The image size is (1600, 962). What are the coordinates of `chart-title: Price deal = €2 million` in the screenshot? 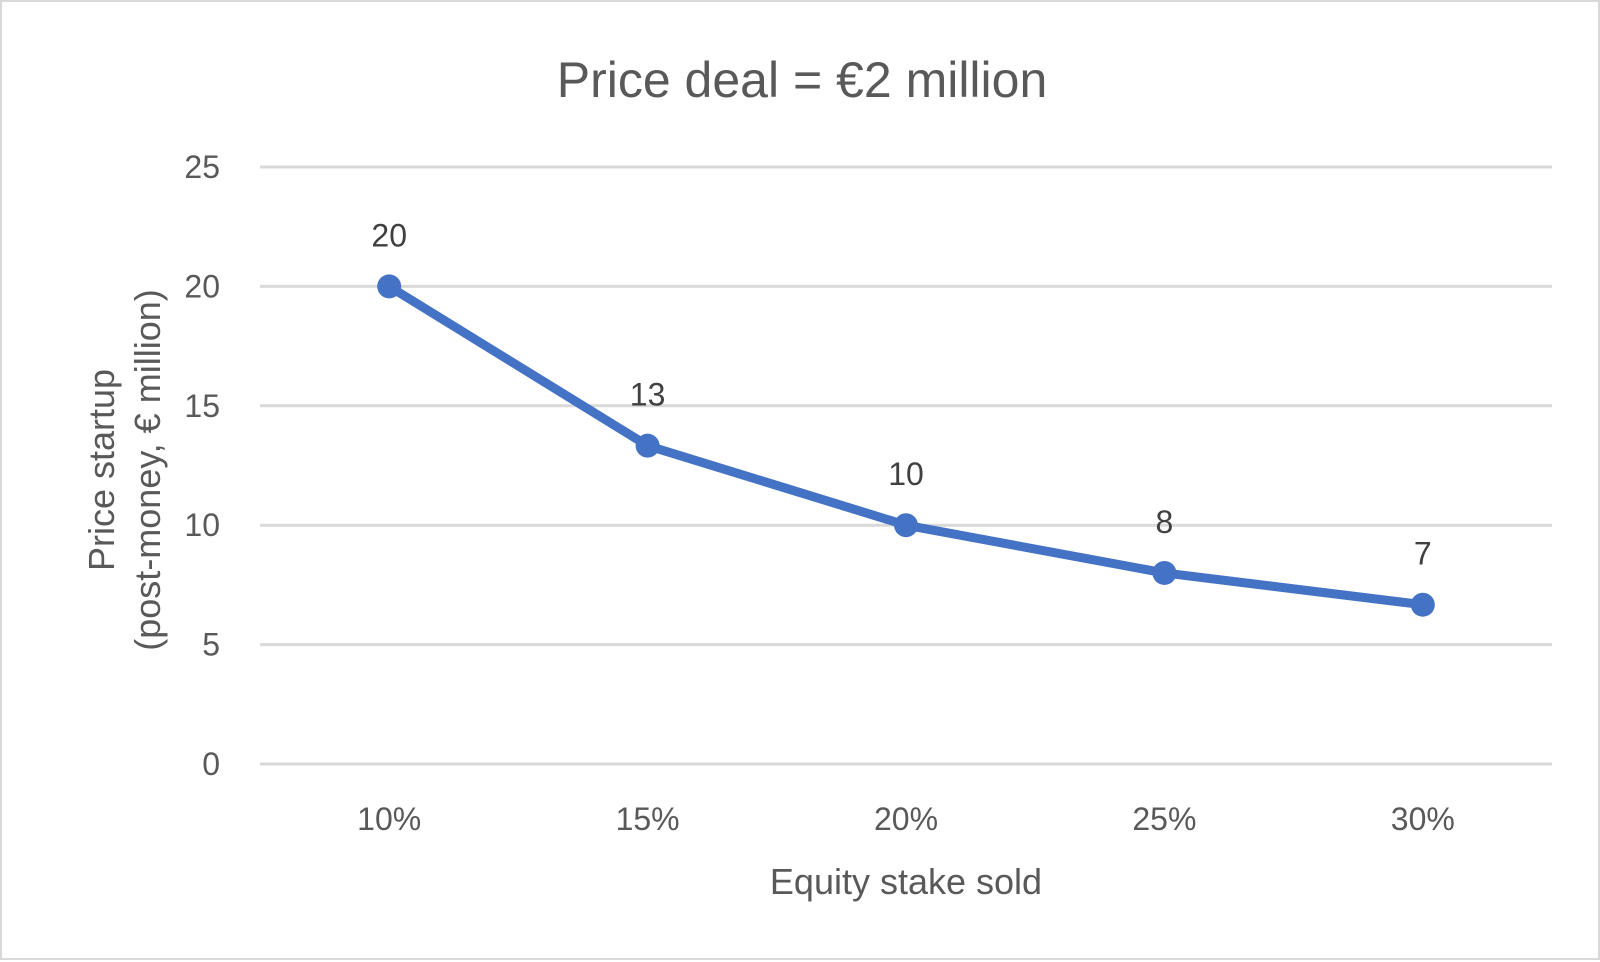 It's located at (802, 80).